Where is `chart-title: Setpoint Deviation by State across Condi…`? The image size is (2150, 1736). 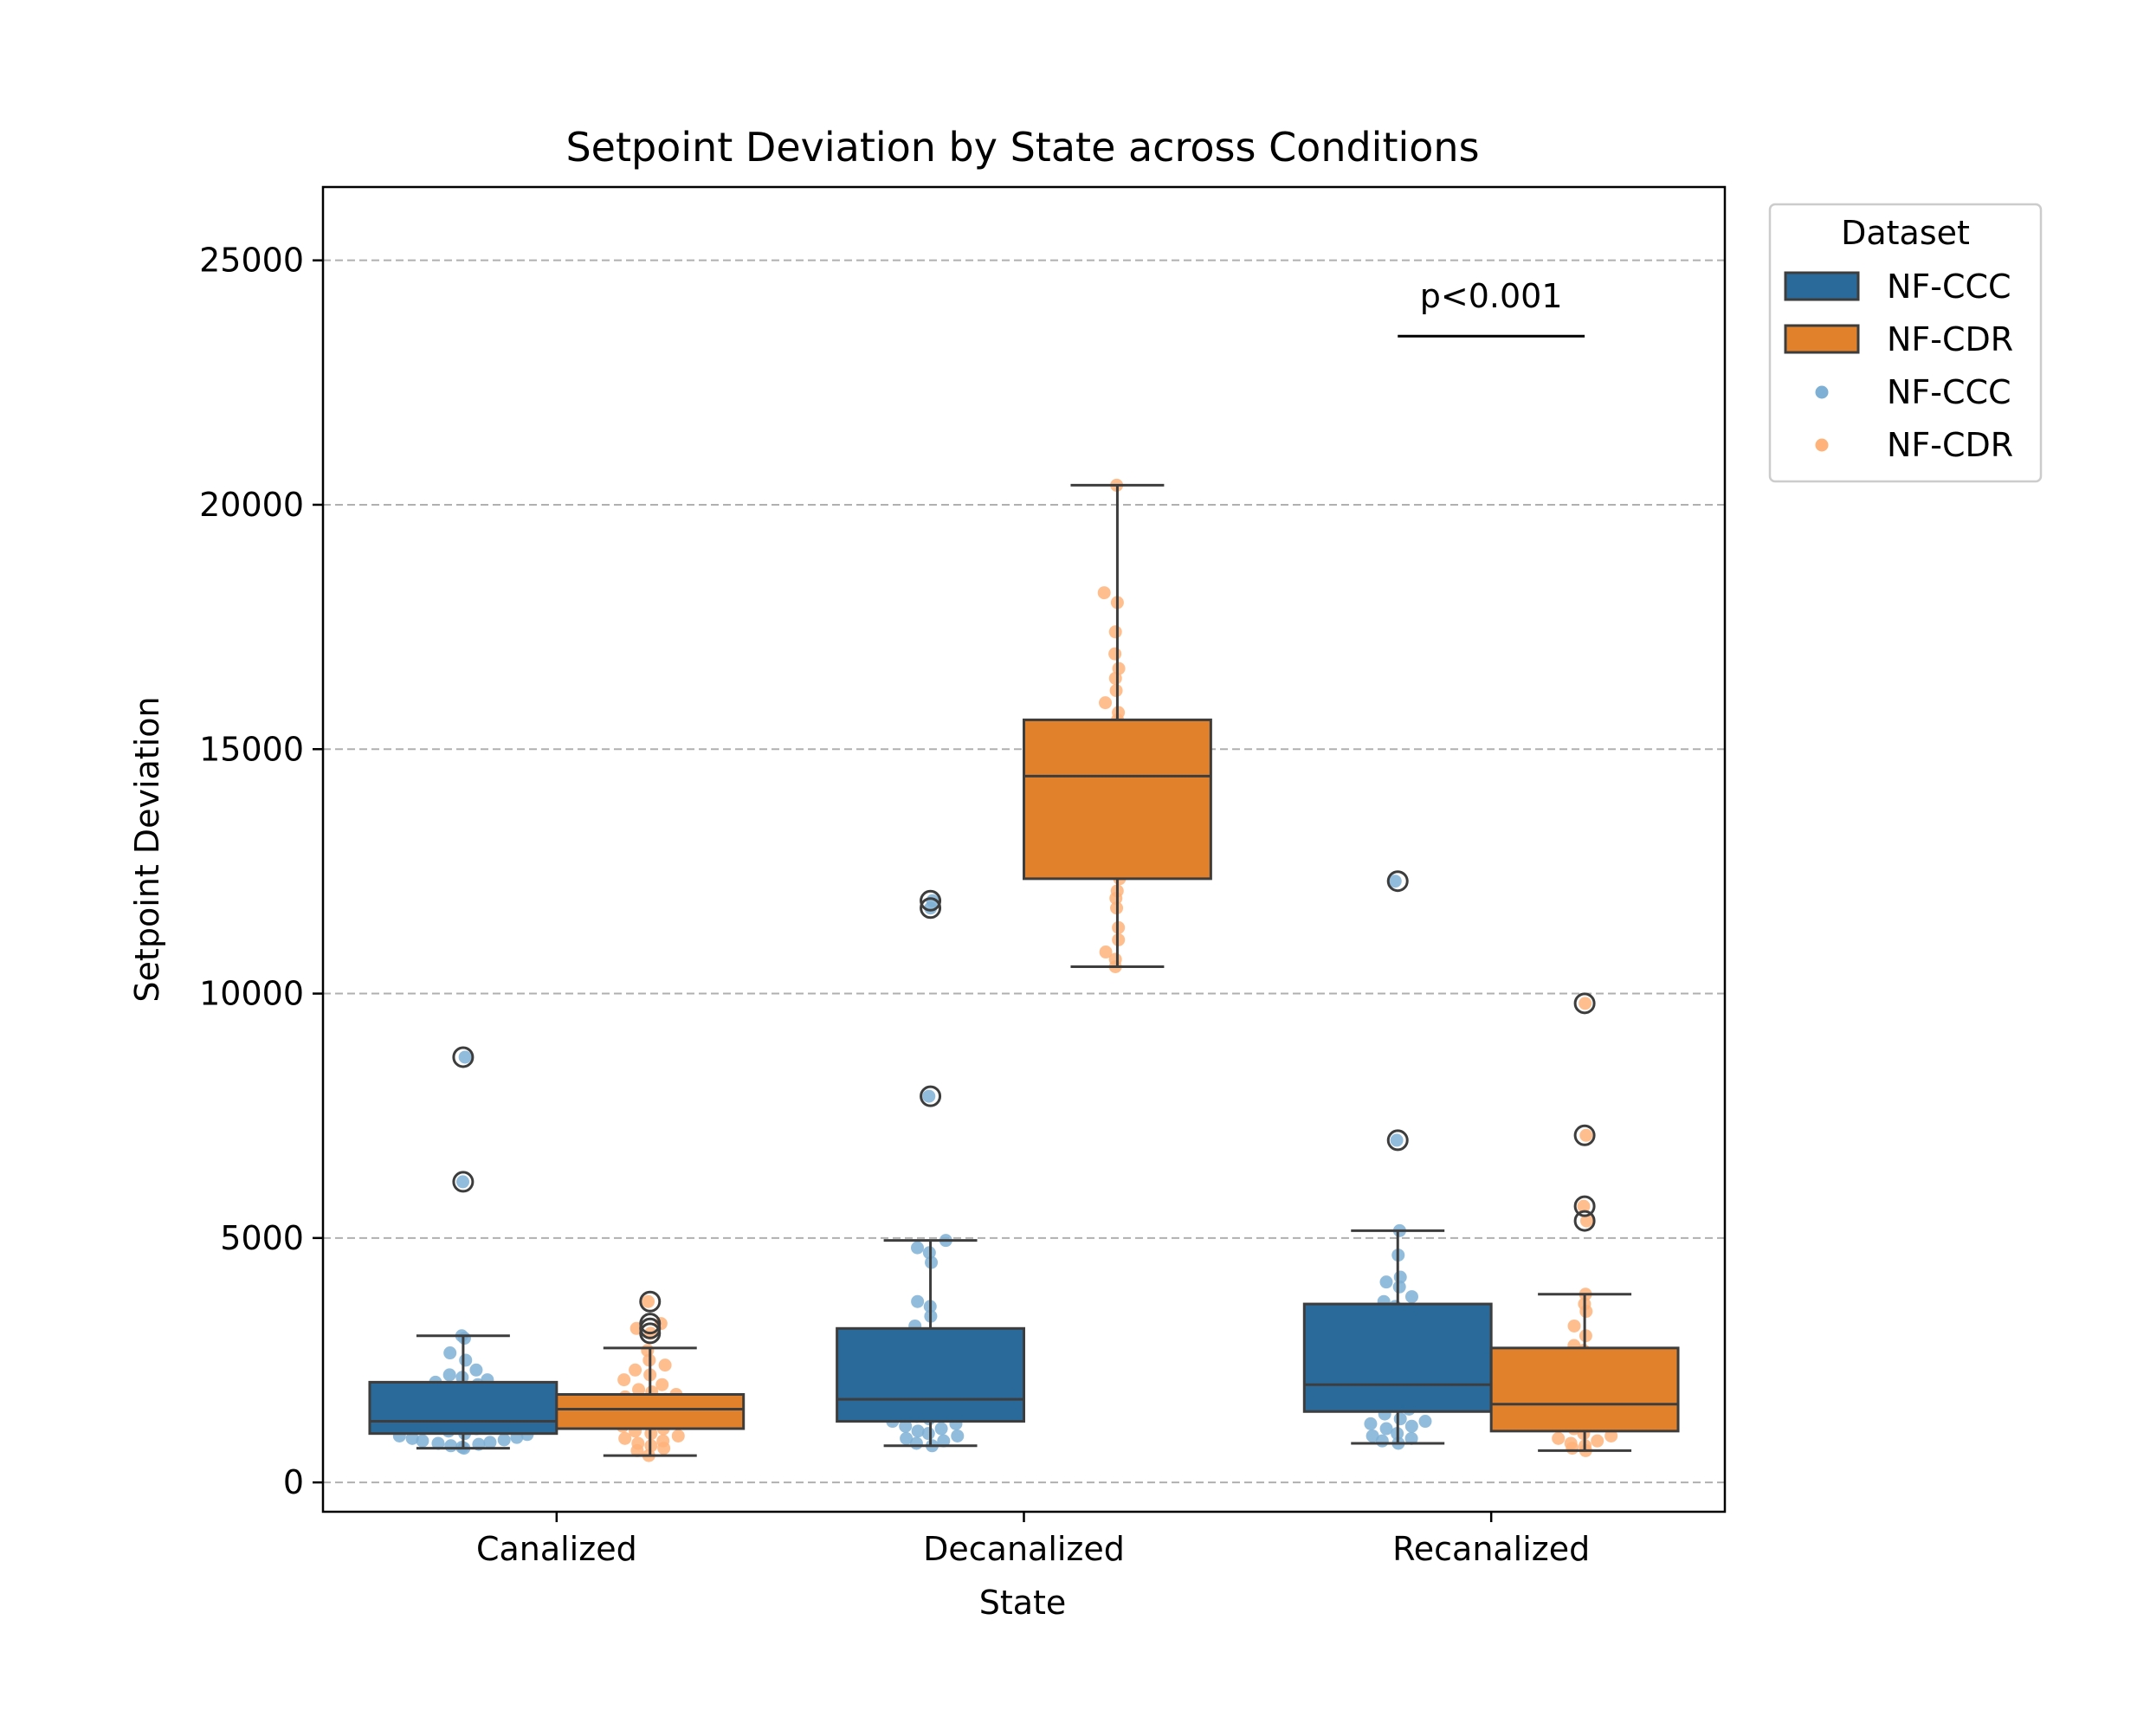
chart-title: Setpoint Deviation by State across Condi… is located at coordinates (1022, 147).